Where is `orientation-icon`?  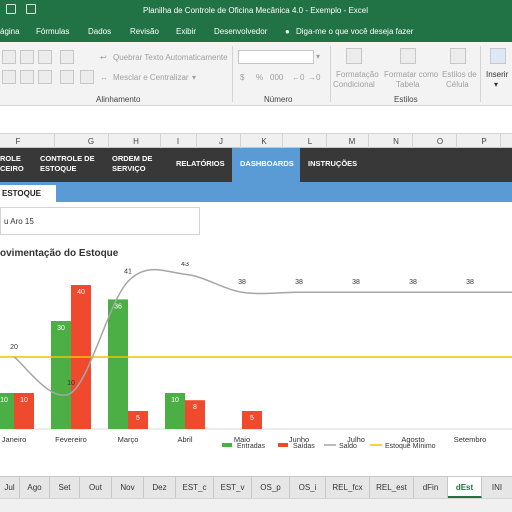
orientation-icon is located at coordinates (67, 57).